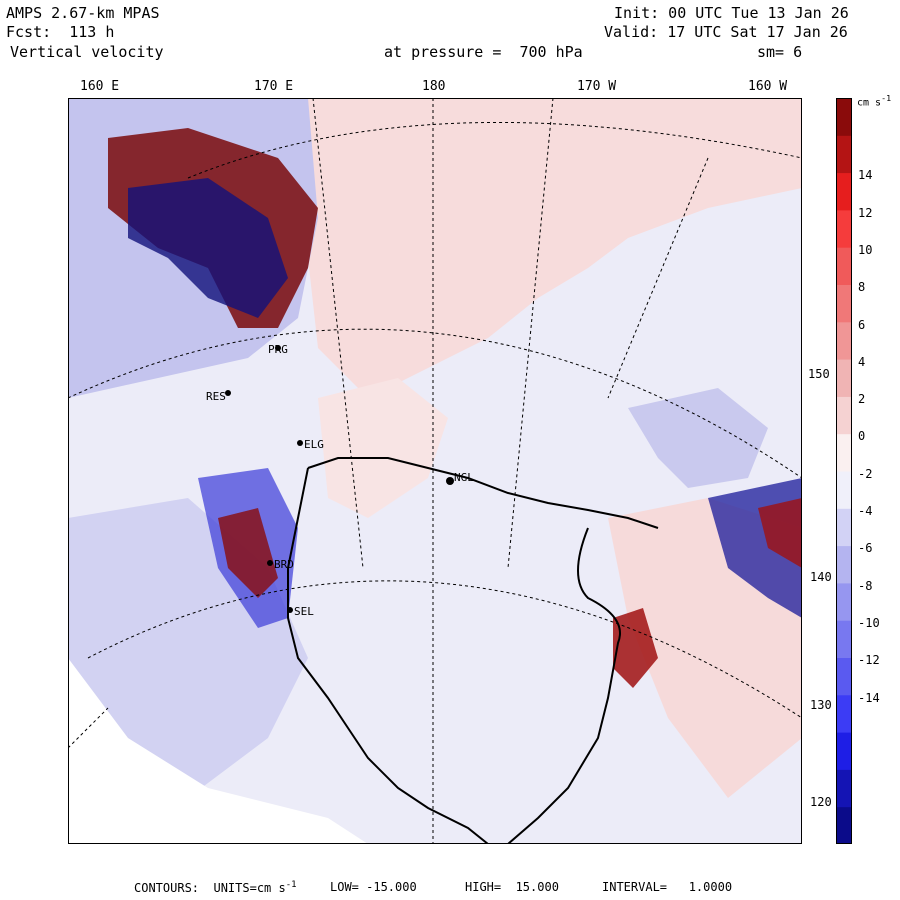  I want to click on terrain-mask, so click(218, 751).